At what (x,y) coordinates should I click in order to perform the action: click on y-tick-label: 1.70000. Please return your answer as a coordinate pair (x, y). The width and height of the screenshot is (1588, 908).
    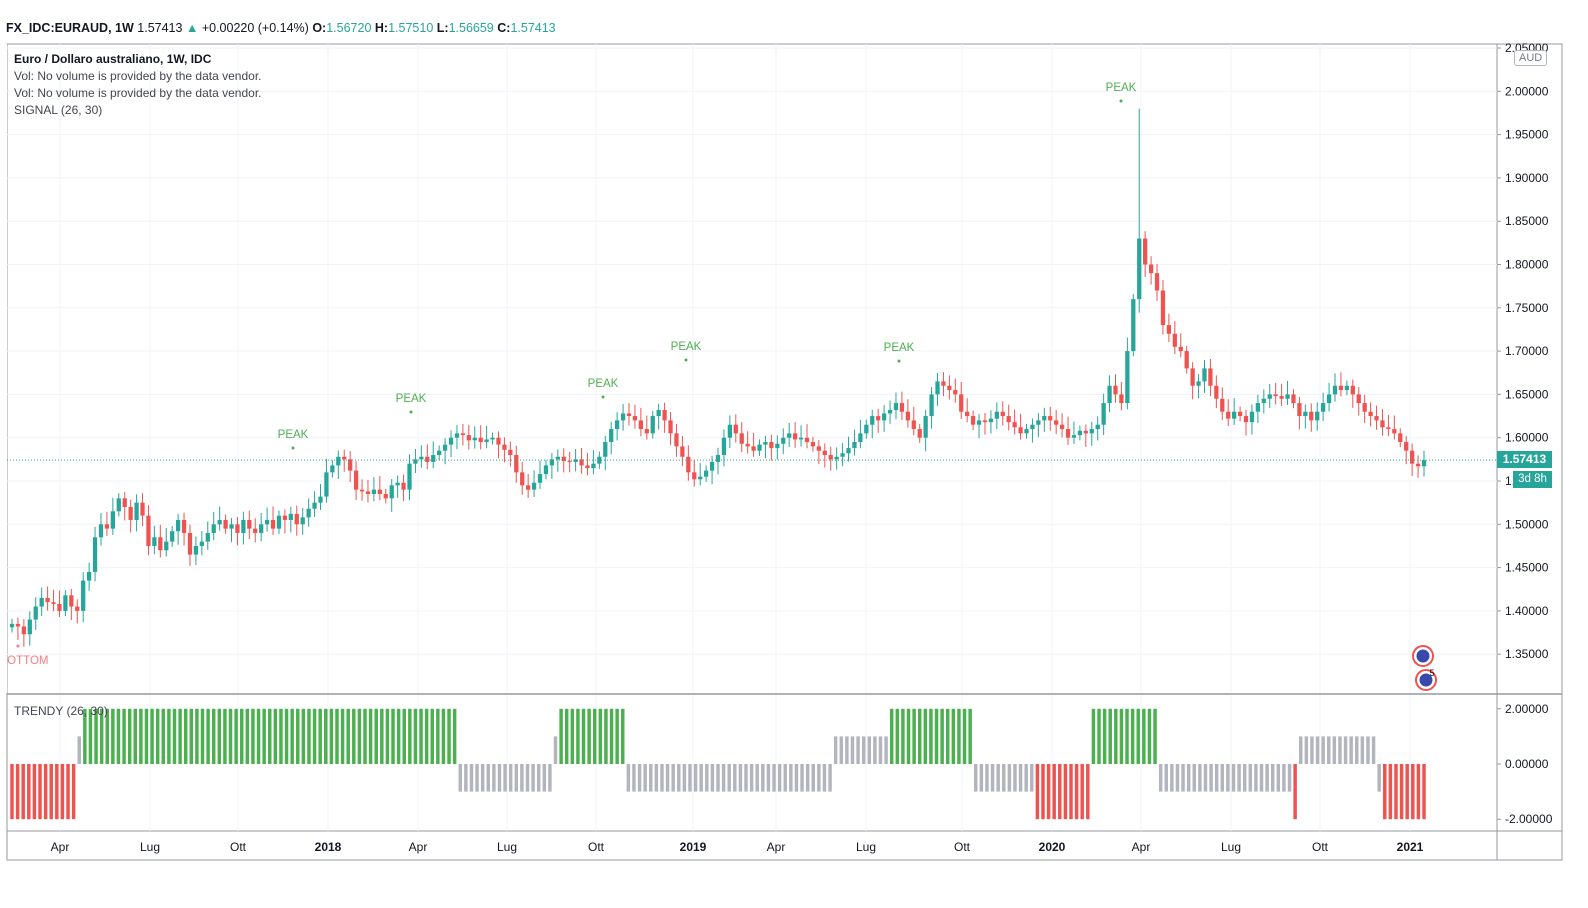
    Looking at the image, I should click on (1527, 351).